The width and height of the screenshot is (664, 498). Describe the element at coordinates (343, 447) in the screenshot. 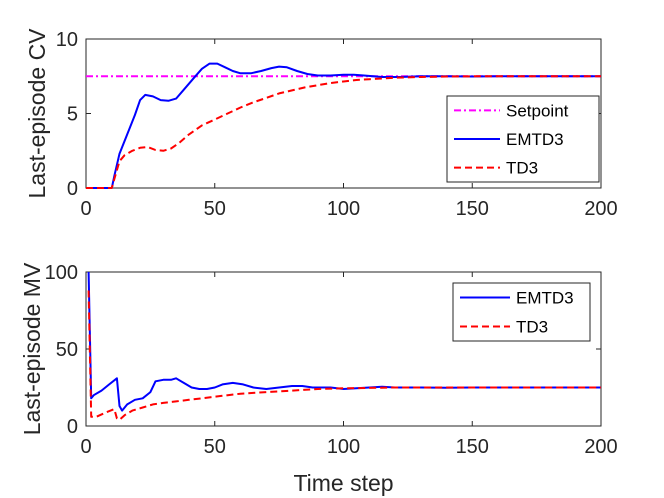

I see `mv-x-tick-label: 100` at that location.